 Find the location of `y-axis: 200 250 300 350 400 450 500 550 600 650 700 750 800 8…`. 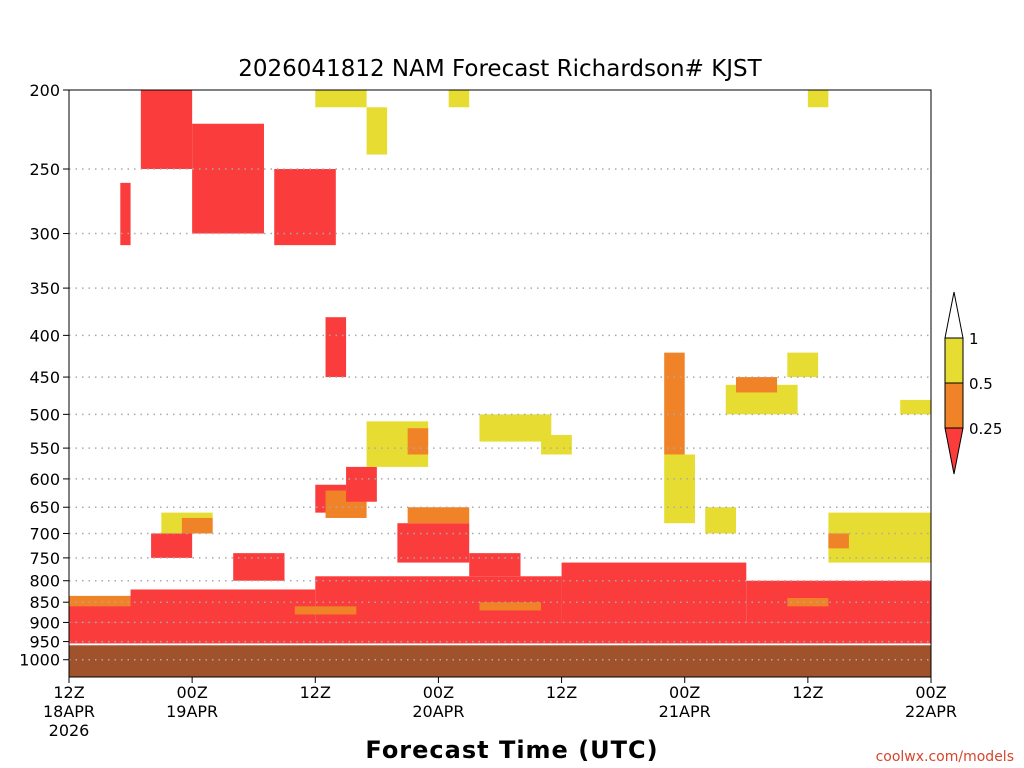

y-axis: 200 250 300 350 400 450 500 550 600 650 700 750 800 8… is located at coordinates (44, 375).